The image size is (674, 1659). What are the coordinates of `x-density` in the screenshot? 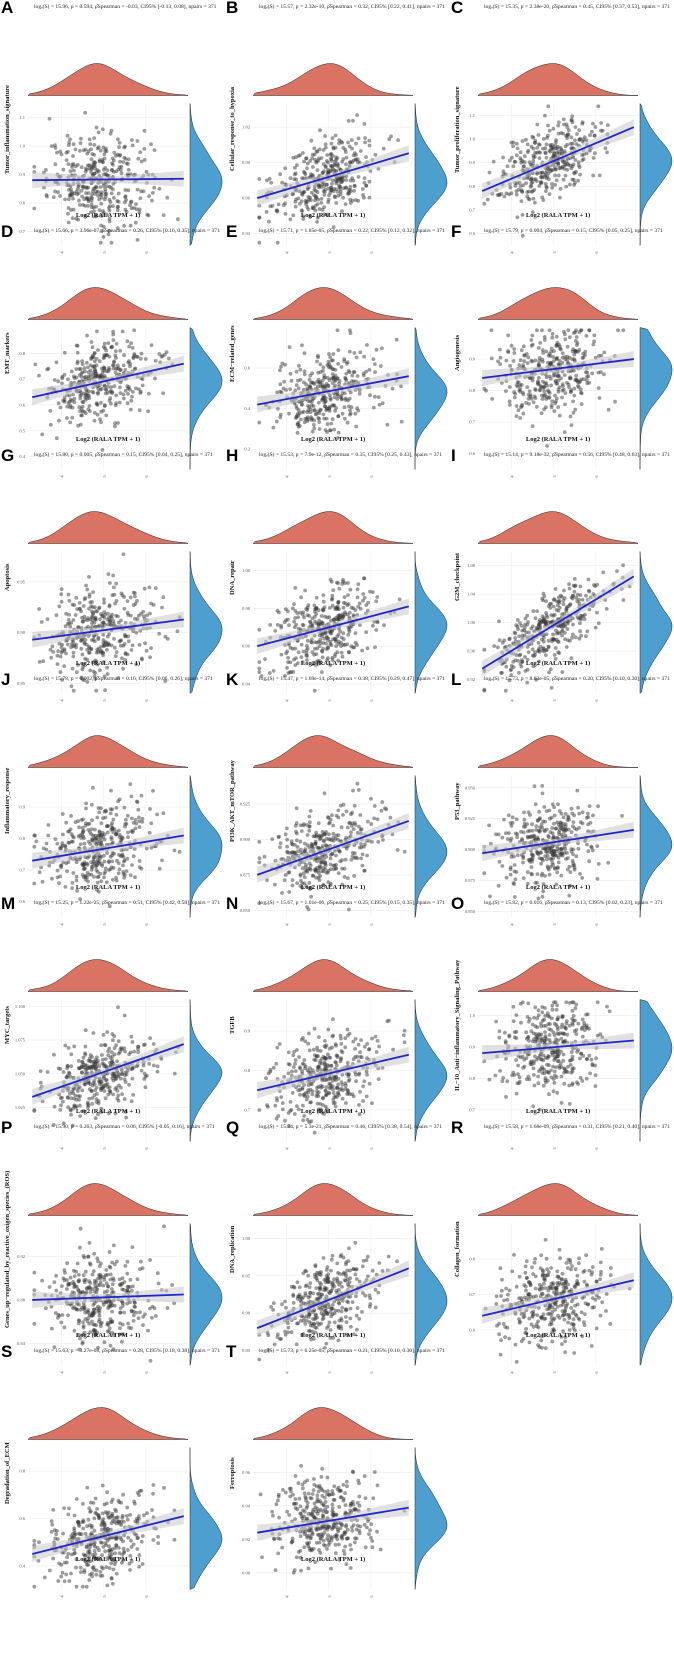 It's located at (333, 752).